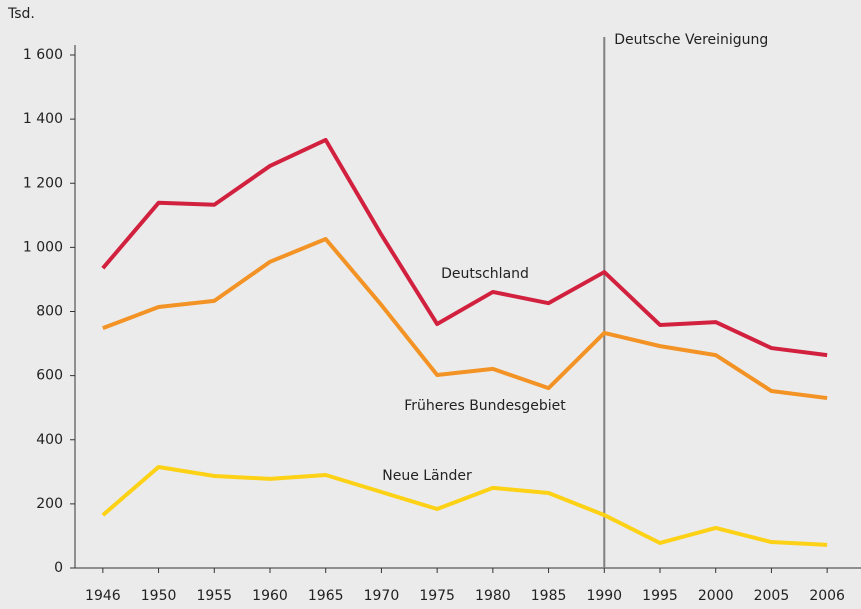 Image resolution: width=861 pixels, height=609 pixels. Describe the element at coordinates (49, 440) in the screenshot. I see `y-tick-label: 400` at that location.